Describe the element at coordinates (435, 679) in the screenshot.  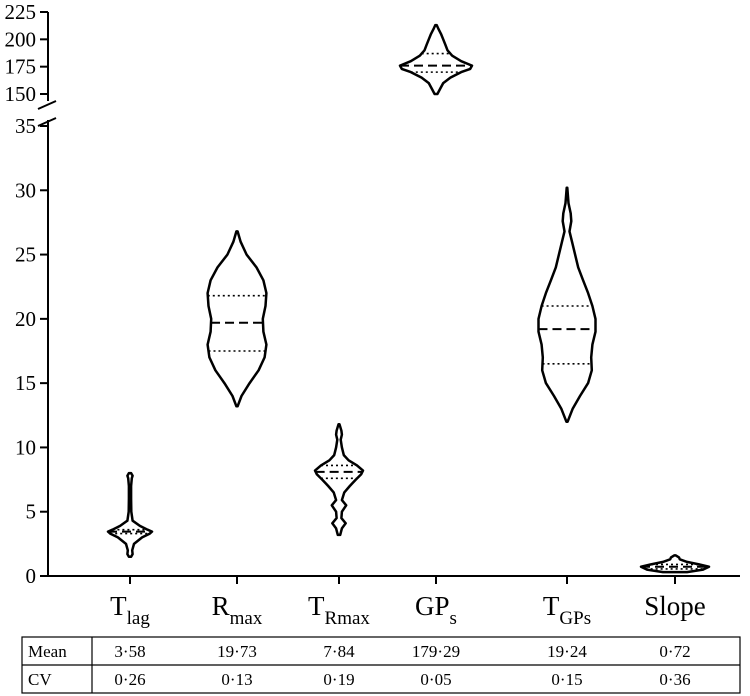
I see `table-cell: 0·05` at that location.